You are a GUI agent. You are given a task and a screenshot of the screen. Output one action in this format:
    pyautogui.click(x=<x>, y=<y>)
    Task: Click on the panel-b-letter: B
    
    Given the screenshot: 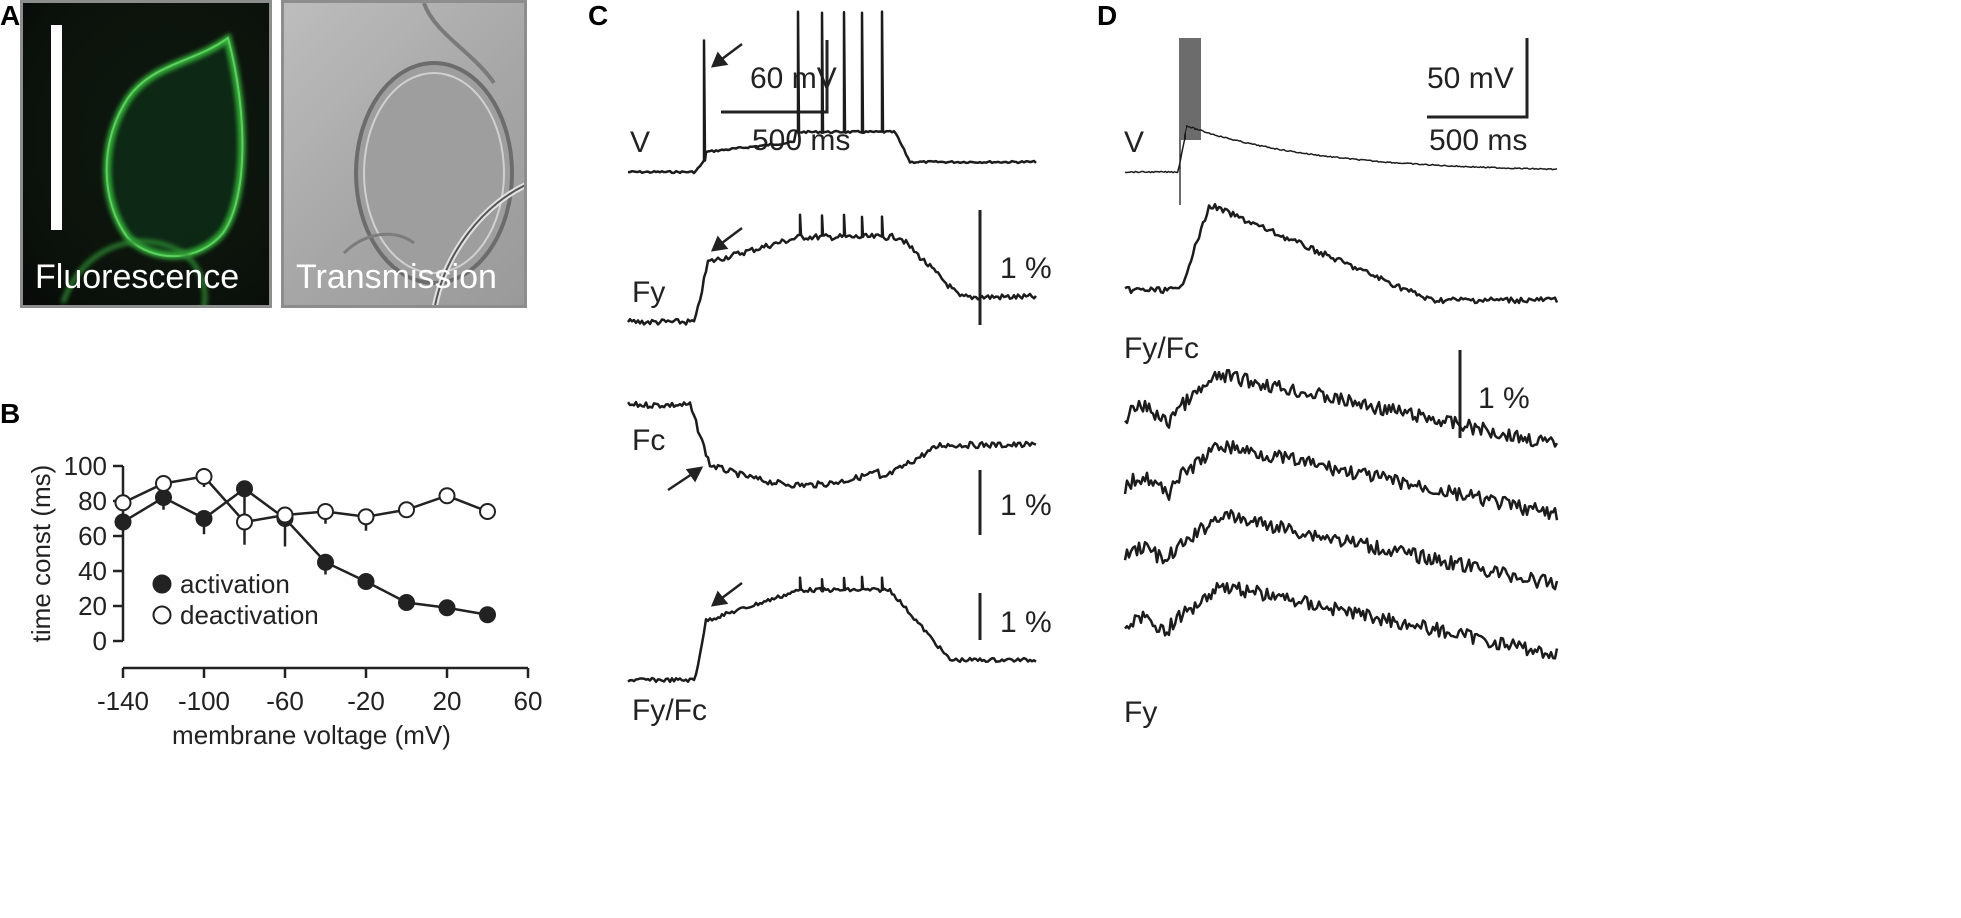 What is the action you would take?
    pyautogui.click(x=10, y=413)
    